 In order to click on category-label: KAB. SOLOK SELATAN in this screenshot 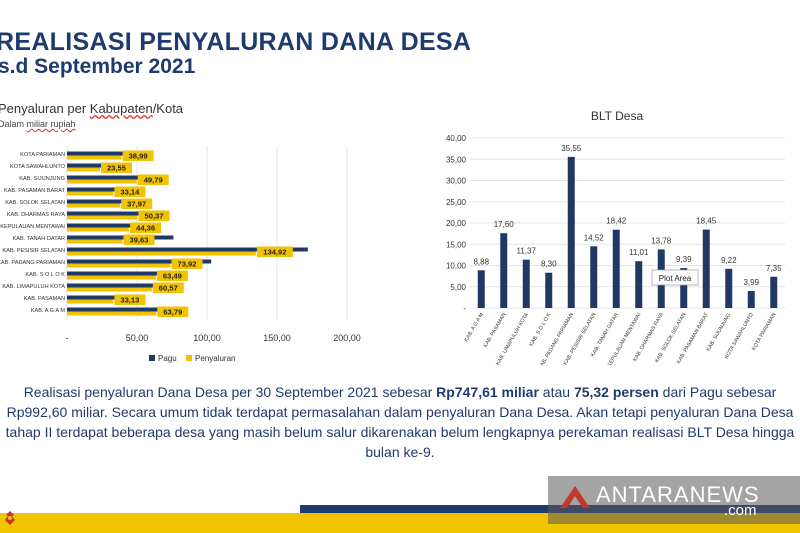, I will do `click(35, 203)`.